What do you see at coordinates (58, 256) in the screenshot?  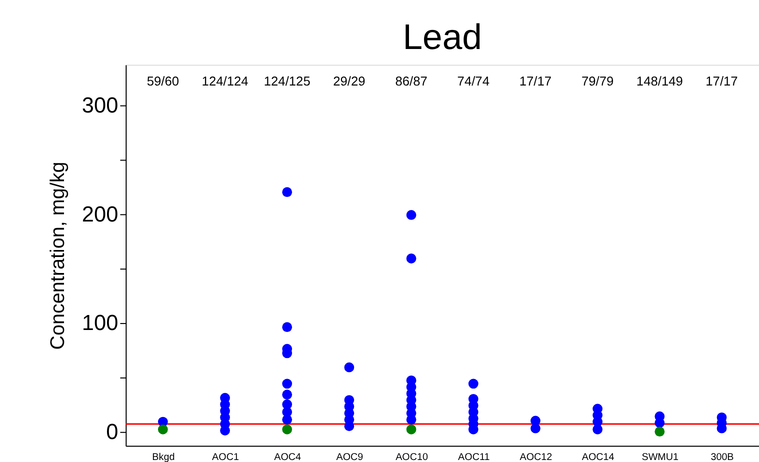 I see `y-axis-title: Concentration, mg/kg` at bounding box center [58, 256].